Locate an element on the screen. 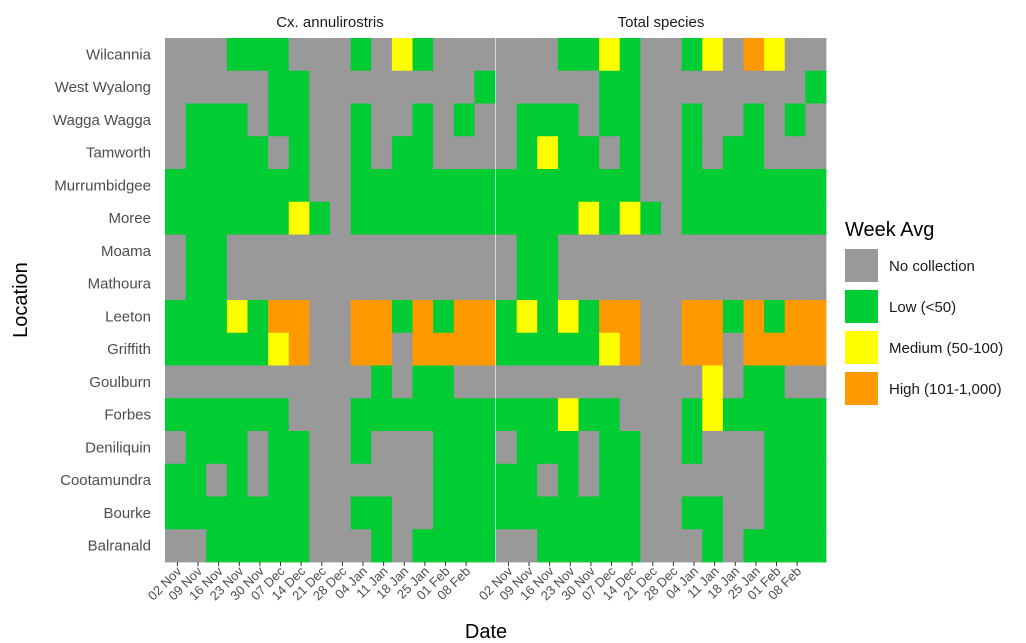  legend-label: No collection is located at coordinates (932, 266).